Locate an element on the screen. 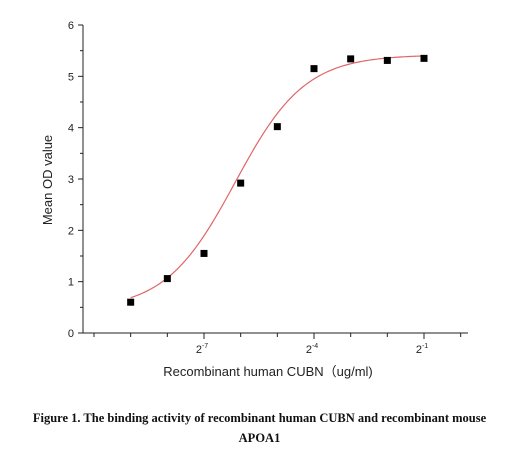 The image size is (519, 455). x-tick-label: 2-7 is located at coordinates (202, 349).